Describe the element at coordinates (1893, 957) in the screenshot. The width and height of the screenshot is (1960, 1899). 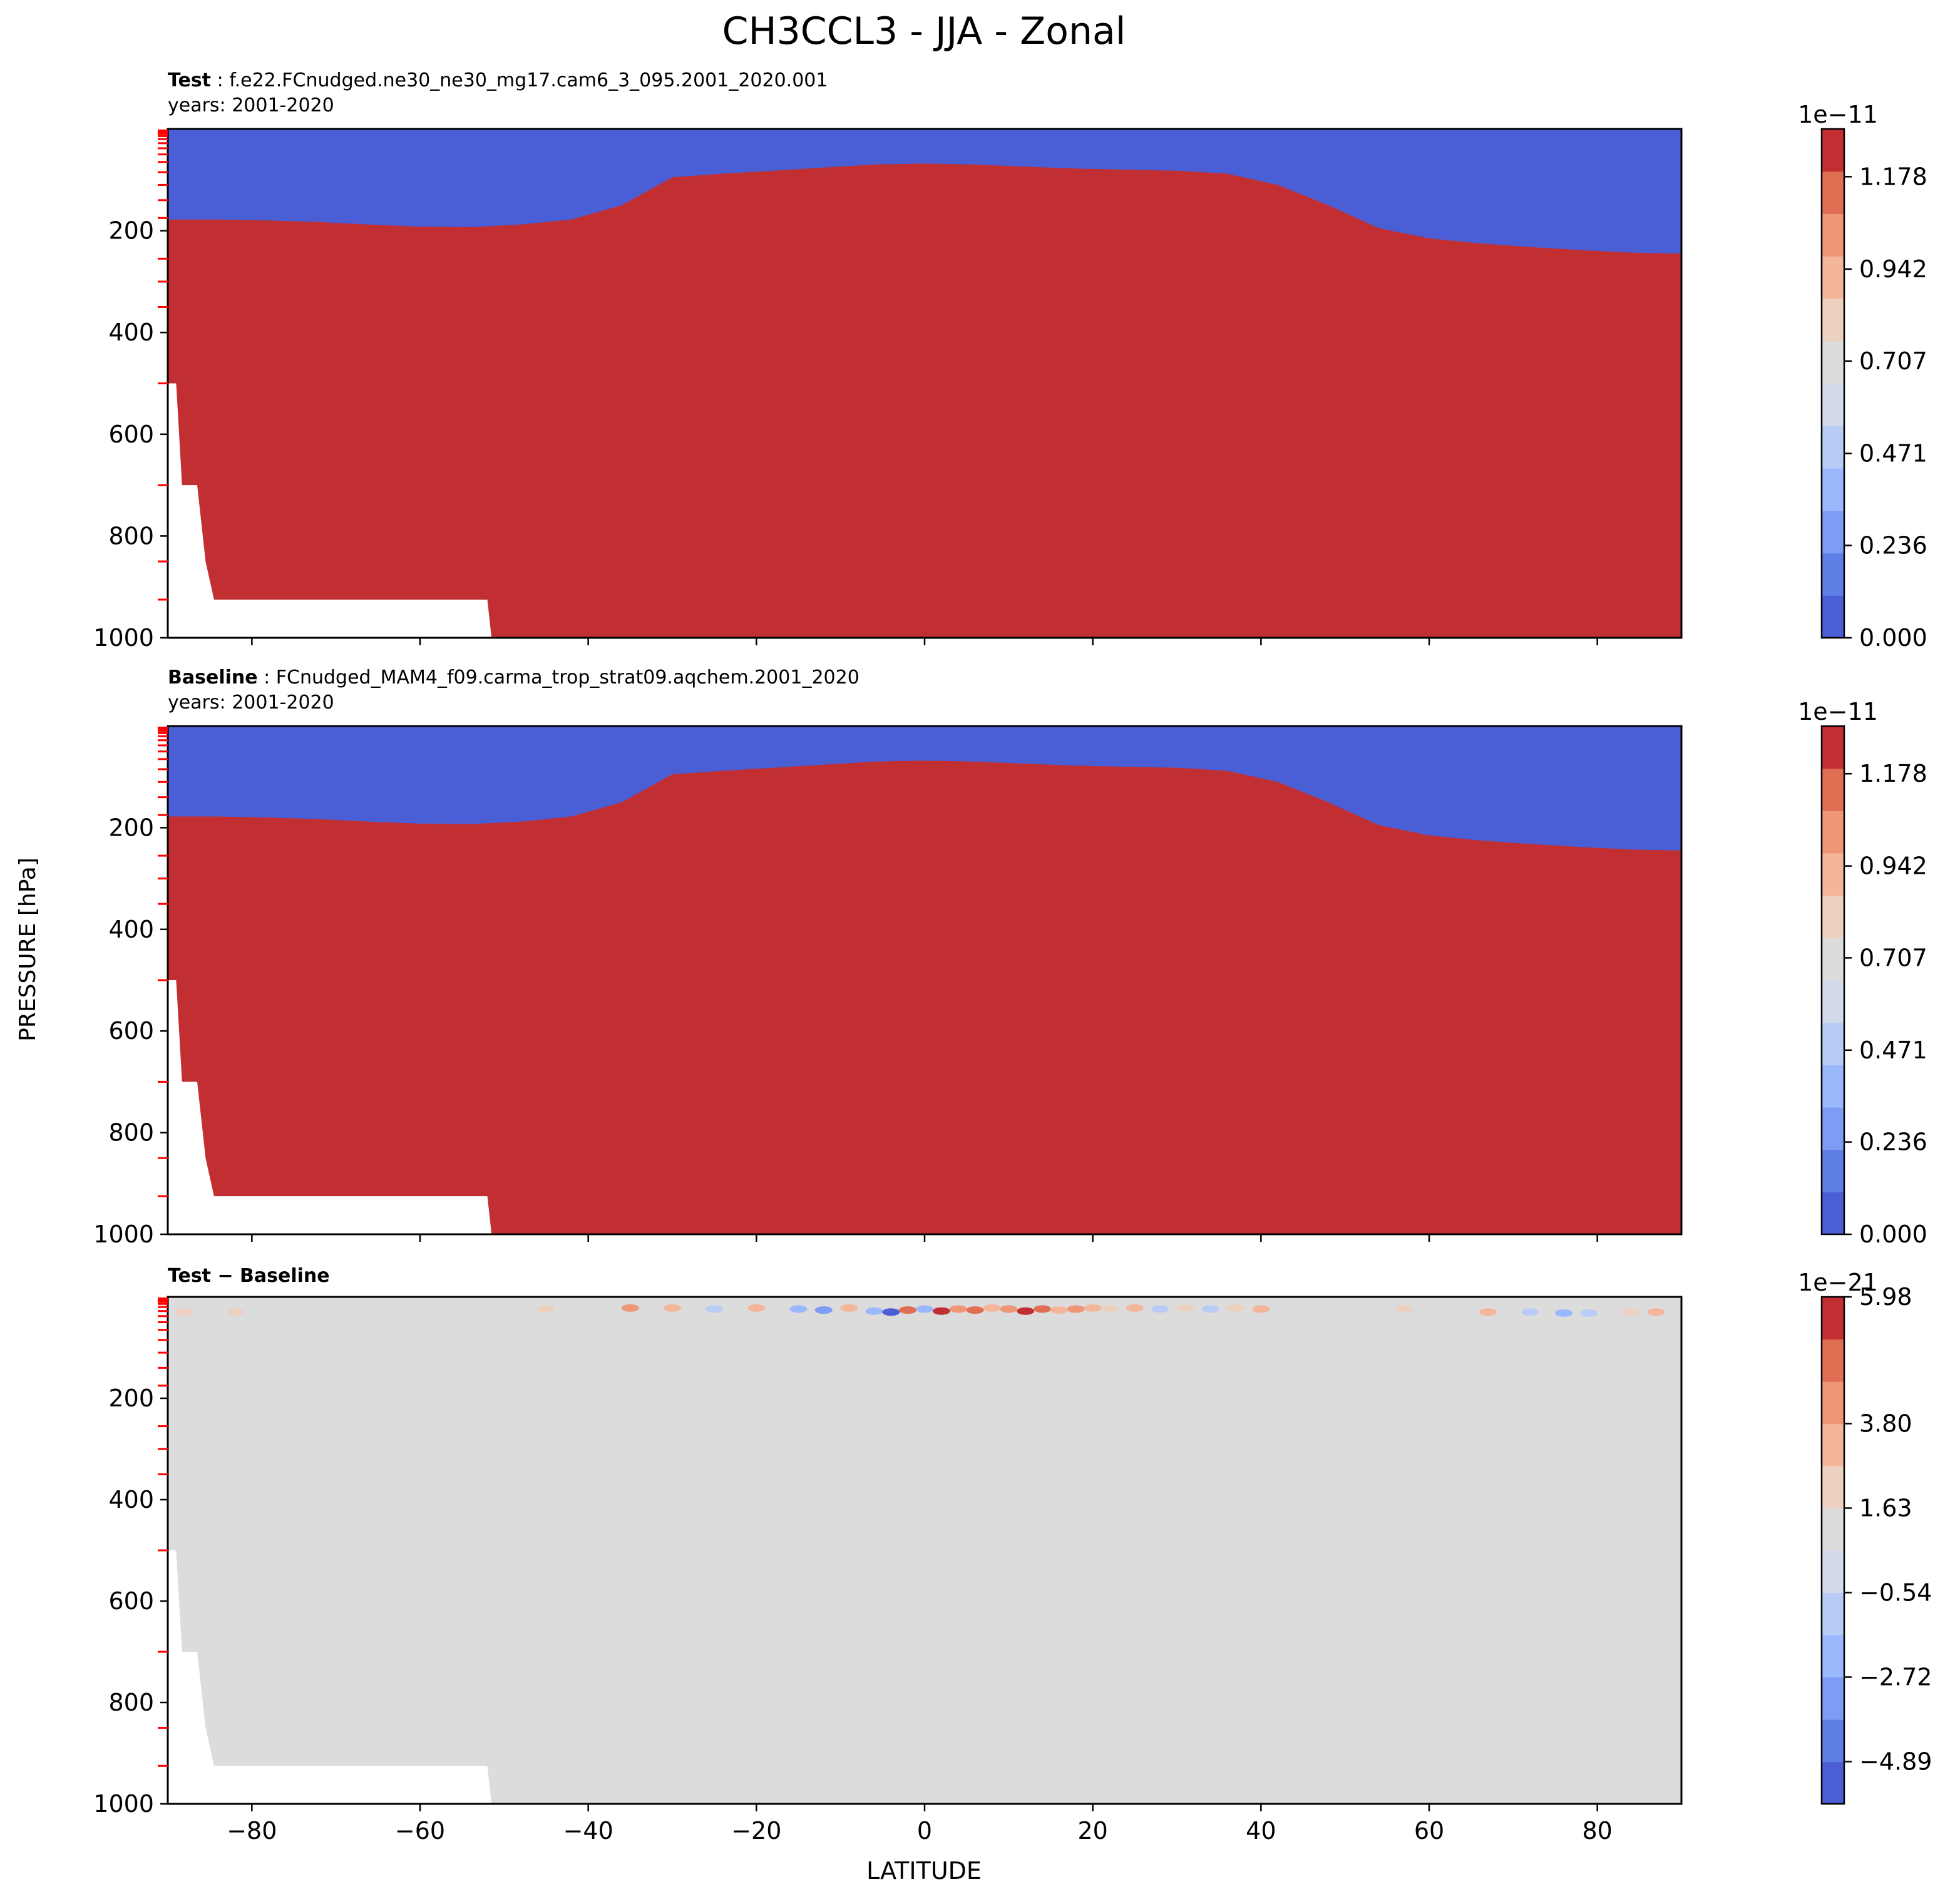
I see `colorbar-tick-label: 0.707` at that location.